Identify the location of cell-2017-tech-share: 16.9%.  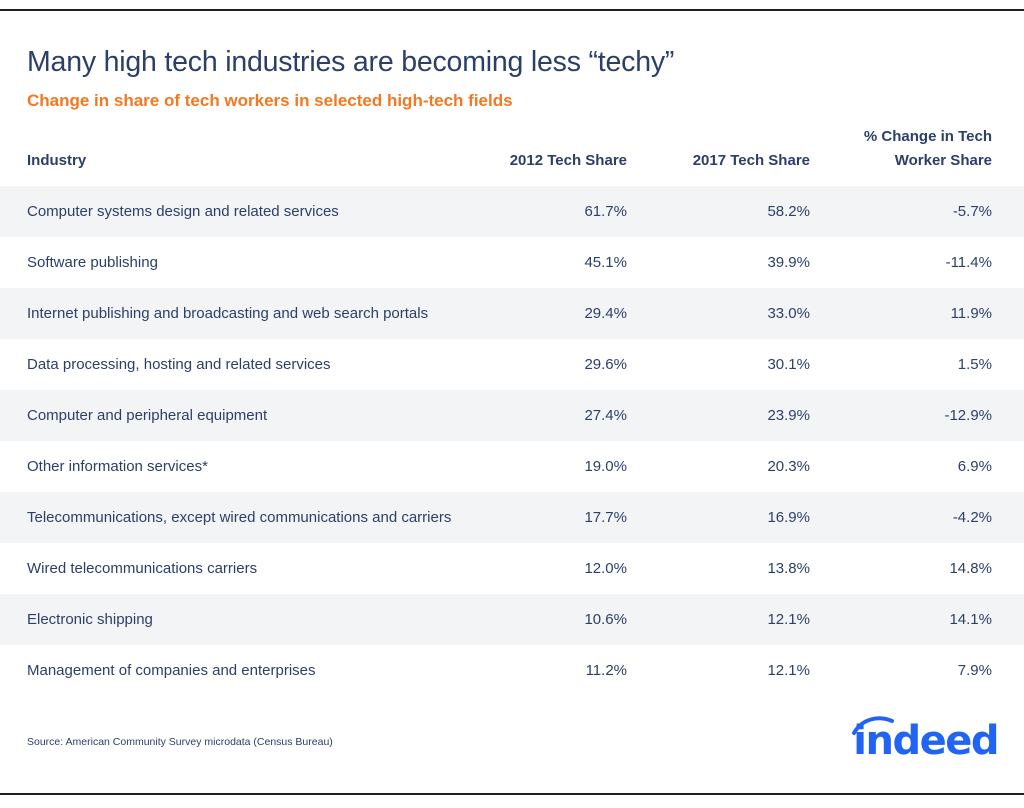
(788, 517).